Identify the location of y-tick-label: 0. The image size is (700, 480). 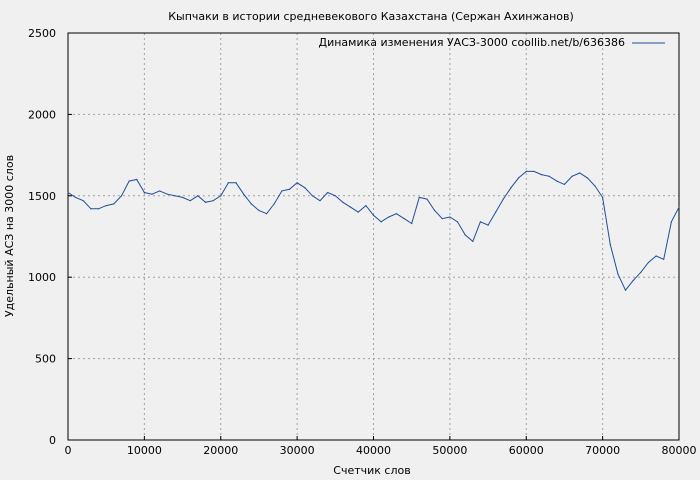
(52, 440).